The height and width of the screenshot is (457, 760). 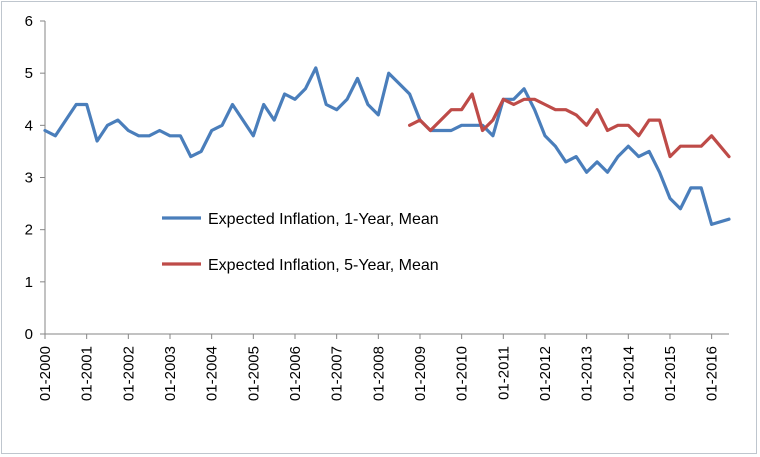 I want to click on y-tick-label: 1, so click(x=29, y=282).